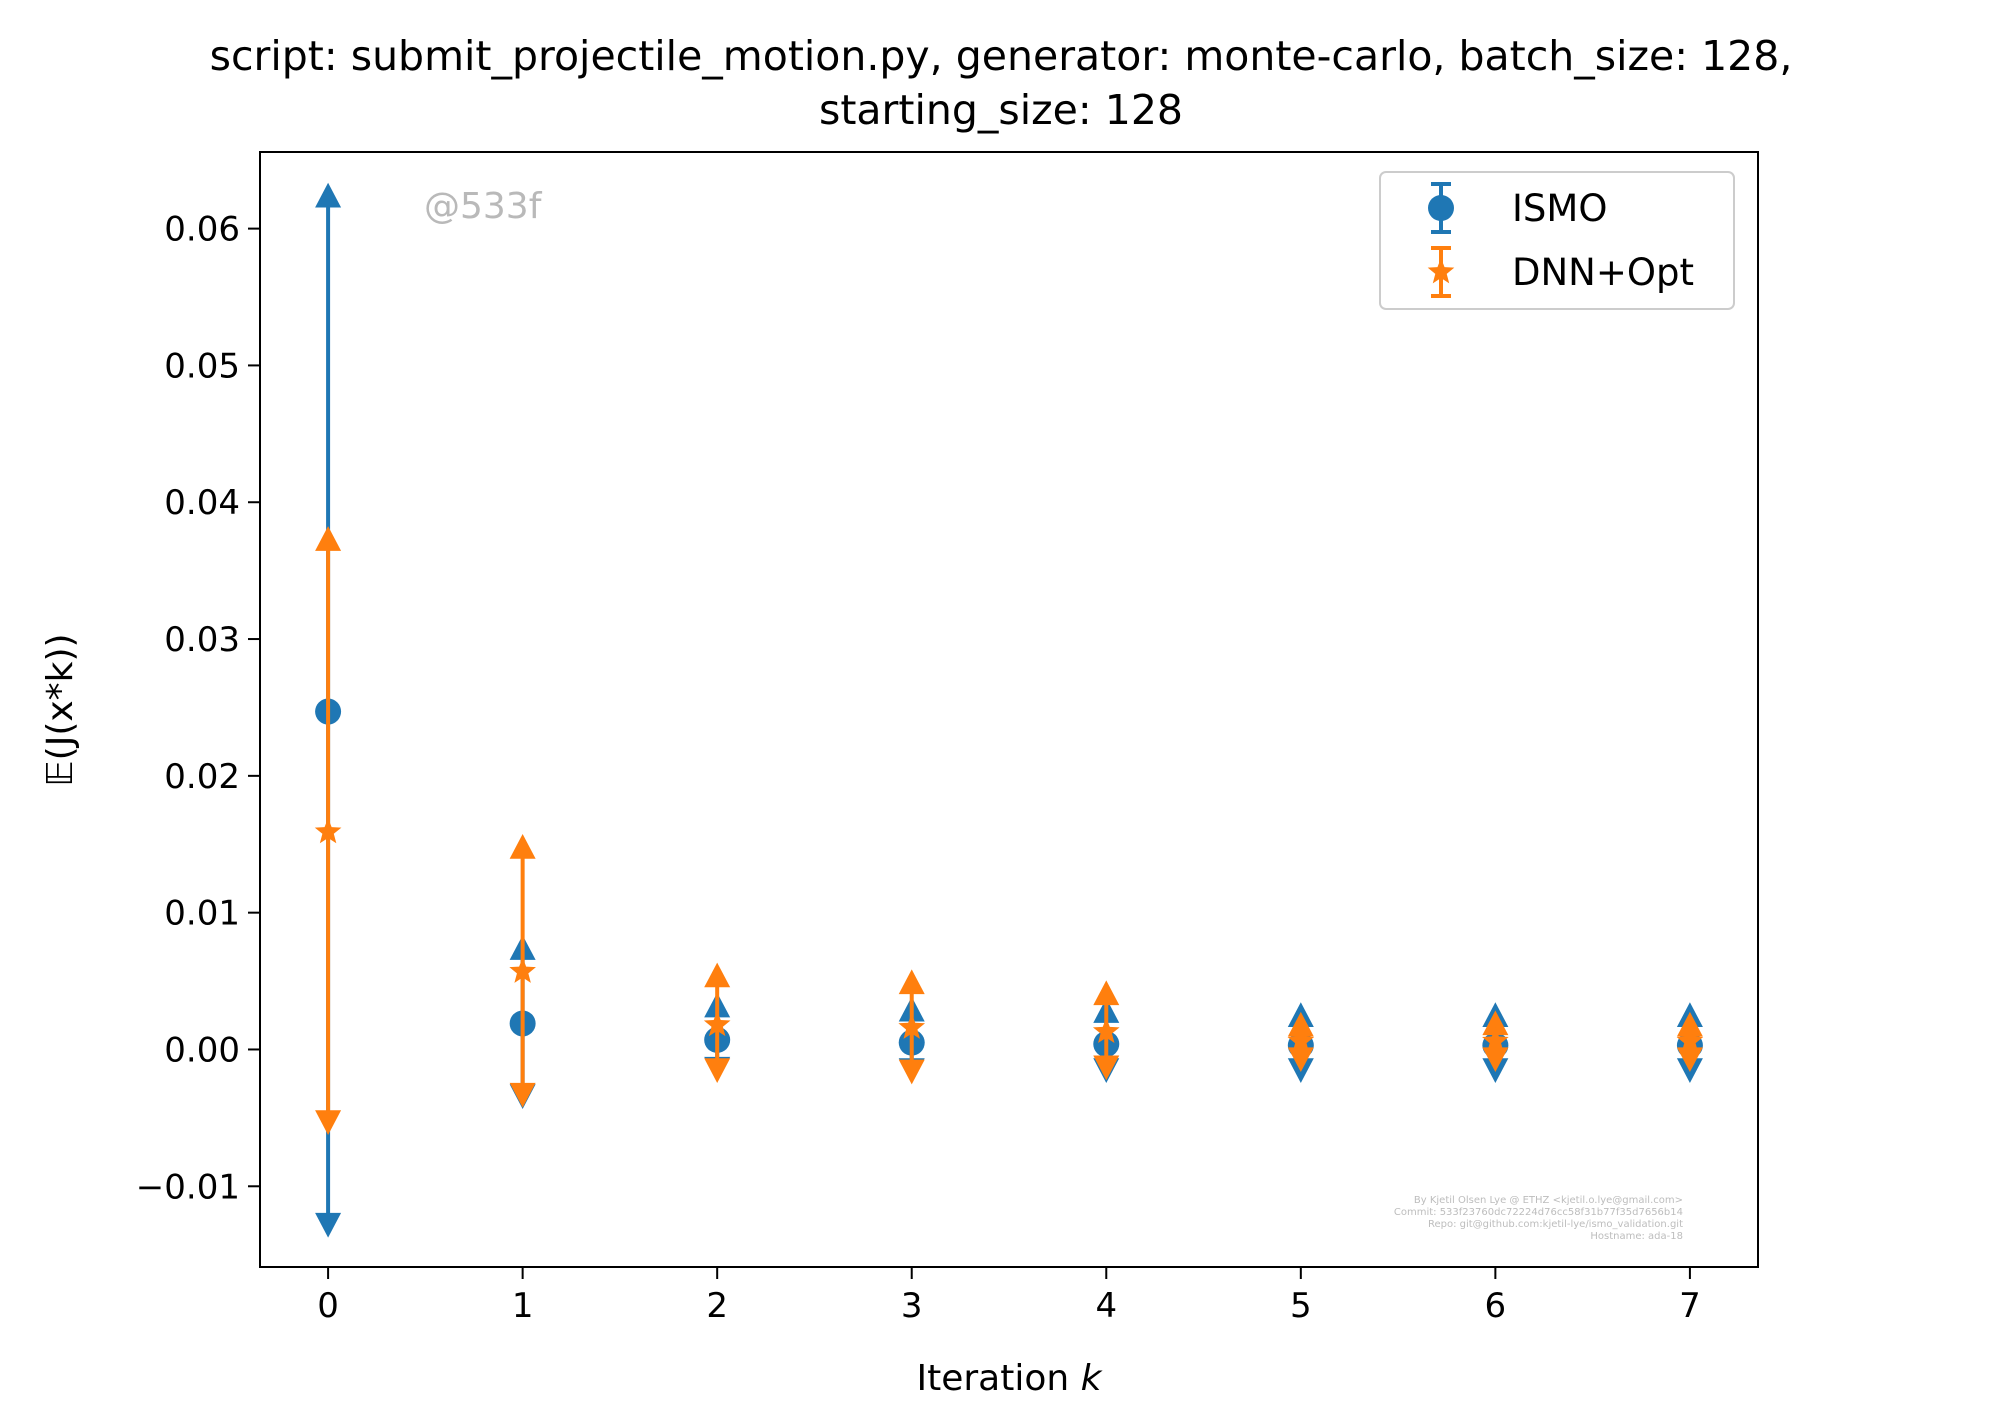  I want to click on legend-label: DNN+Opt, so click(1603, 272).